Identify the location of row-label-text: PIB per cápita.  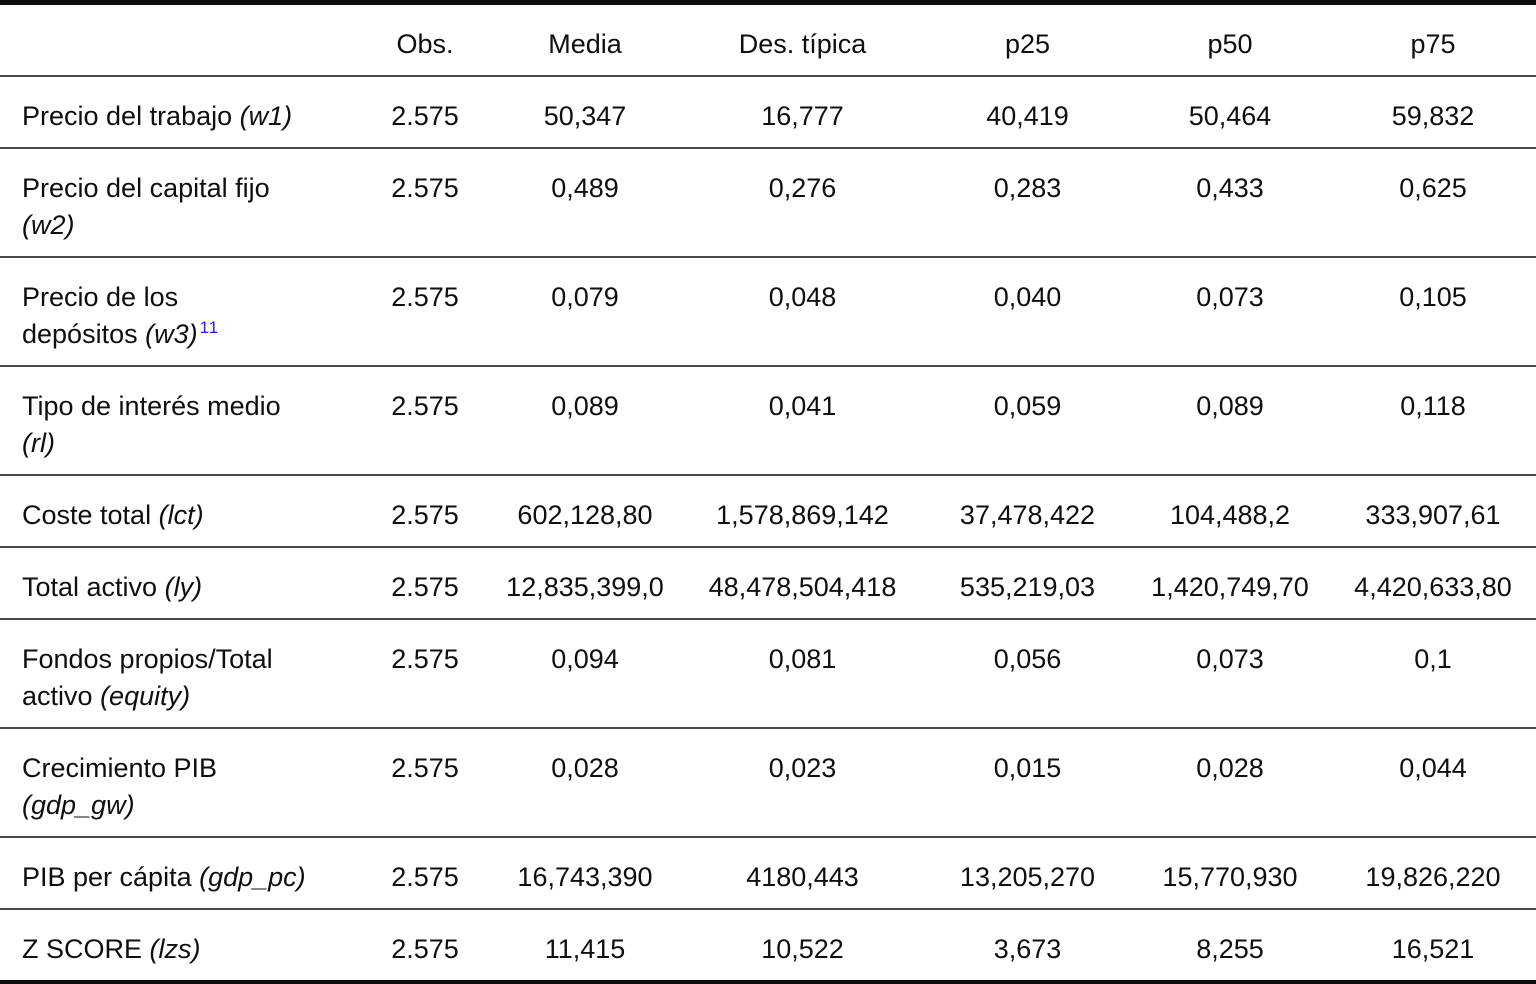
(107, 877).